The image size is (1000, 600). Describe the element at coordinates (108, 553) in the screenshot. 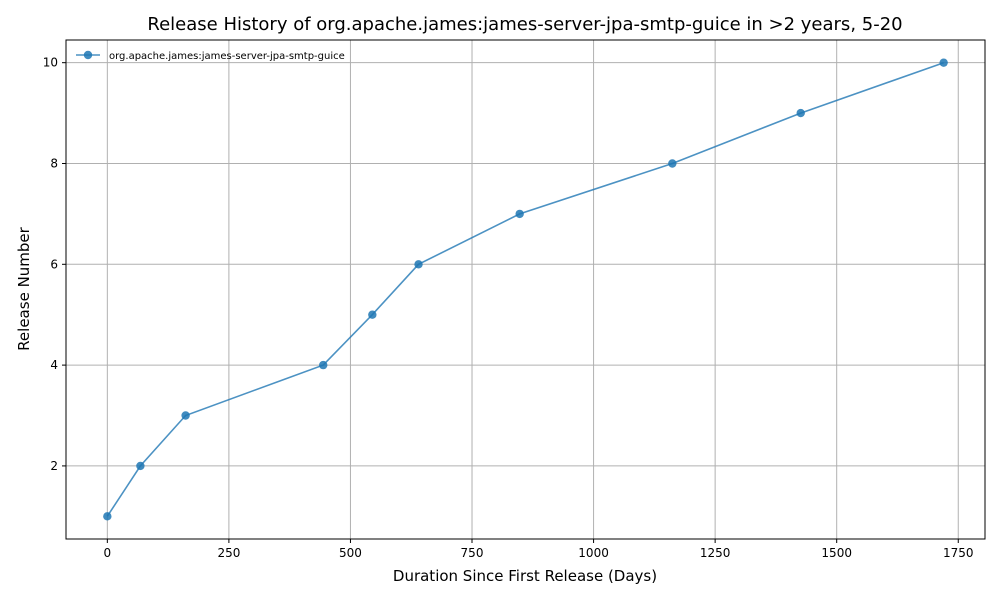

I see `x-tick-label: 0` at that location.